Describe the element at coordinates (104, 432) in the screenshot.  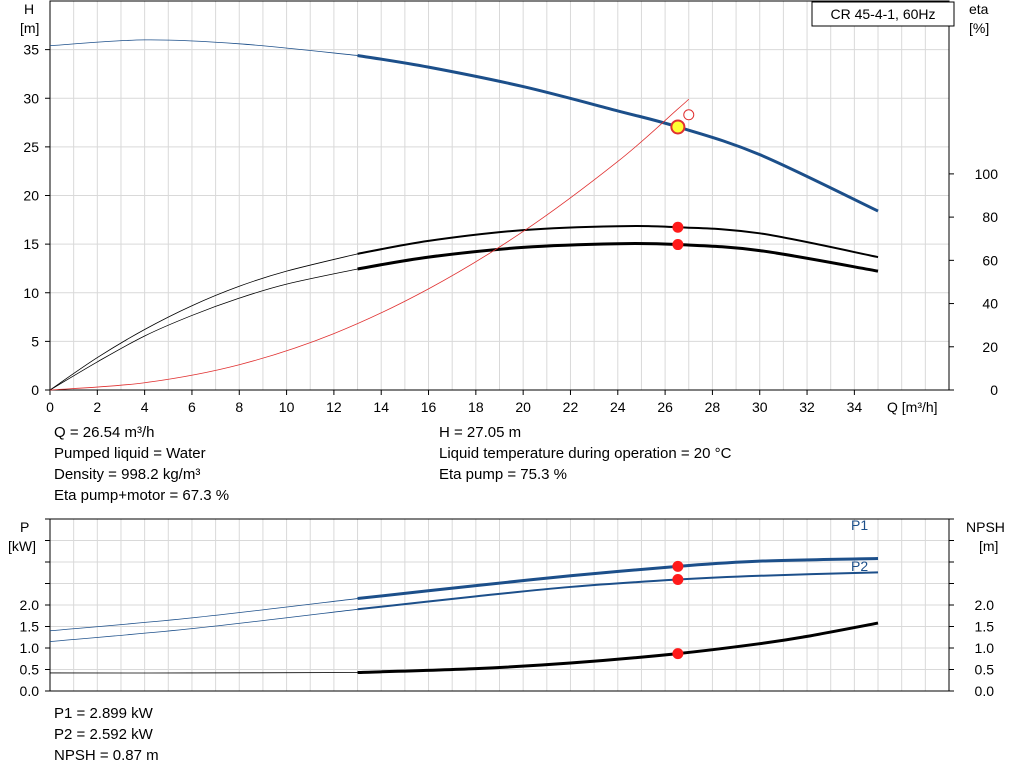
I see `info-flow: Q = 26.54 m³/h` at that location.